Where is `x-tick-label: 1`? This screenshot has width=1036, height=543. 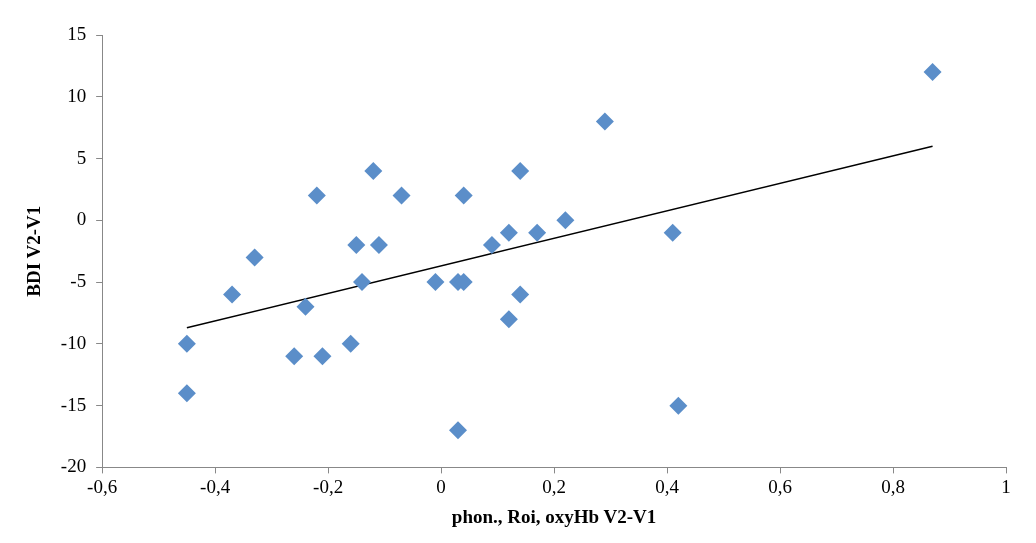 x-tick-label: 1 is located at coordinates (1006, 486).